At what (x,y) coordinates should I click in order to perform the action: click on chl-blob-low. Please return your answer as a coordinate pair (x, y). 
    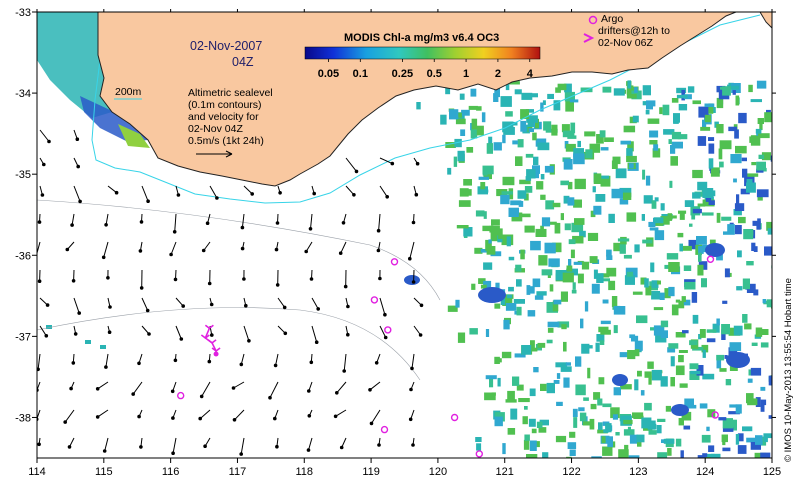
    Looking at the image, I should click on (715, 250).